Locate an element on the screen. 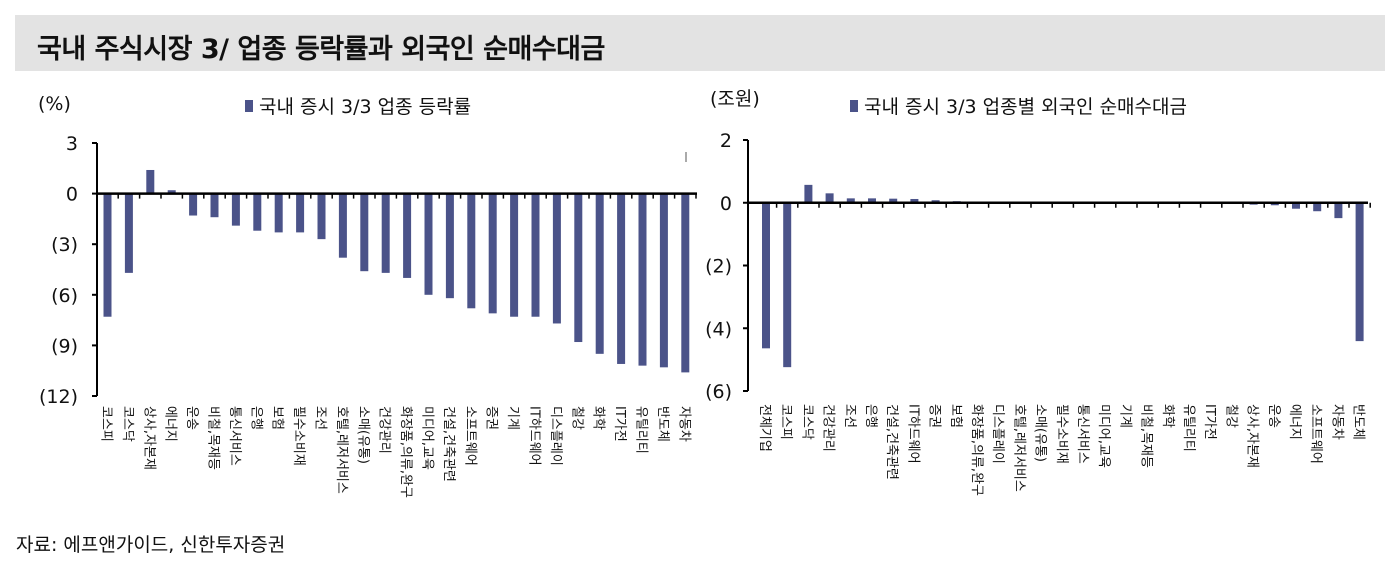  x-tick-label: 증권 is located at coordinates (934, 416).